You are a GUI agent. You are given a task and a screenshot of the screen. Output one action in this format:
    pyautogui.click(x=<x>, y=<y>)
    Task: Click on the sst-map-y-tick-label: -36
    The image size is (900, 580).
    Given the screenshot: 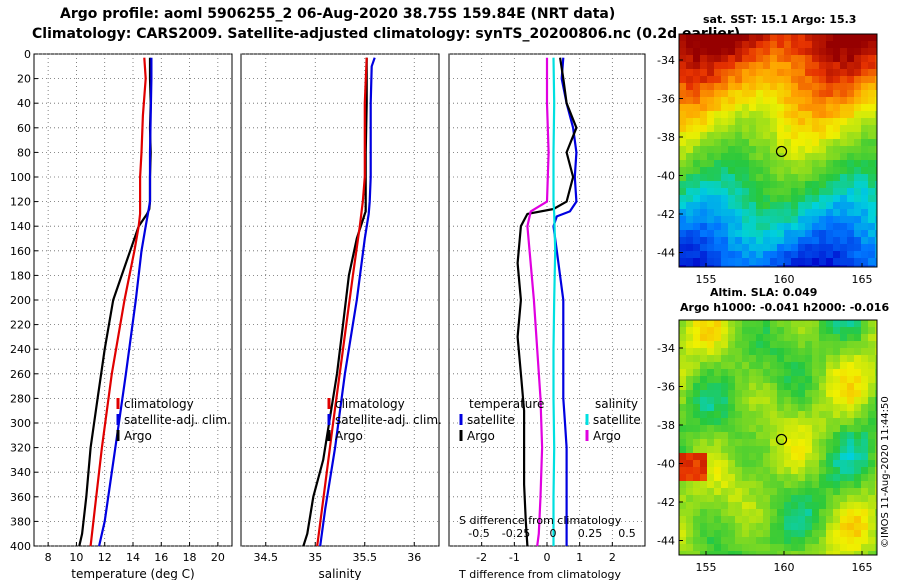 What is the action you would take?
    pyautogui.click(x=666, y=99)
    